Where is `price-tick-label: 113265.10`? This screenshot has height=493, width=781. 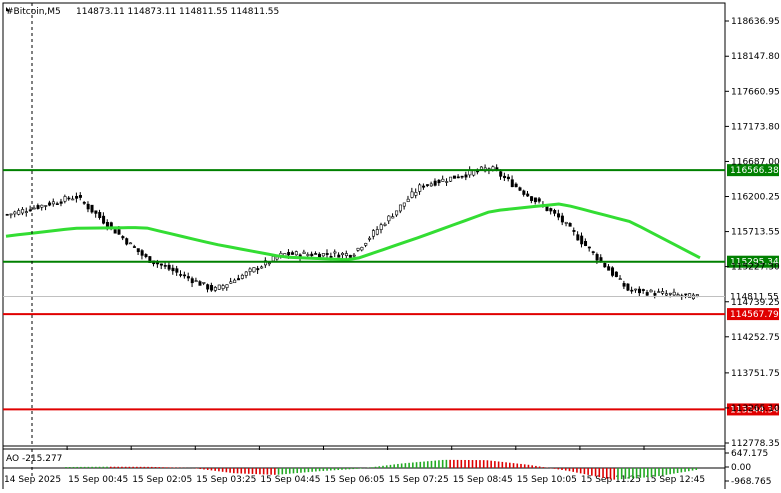 price-tick-label: 113265.10 is located at coordinates (755, 409).